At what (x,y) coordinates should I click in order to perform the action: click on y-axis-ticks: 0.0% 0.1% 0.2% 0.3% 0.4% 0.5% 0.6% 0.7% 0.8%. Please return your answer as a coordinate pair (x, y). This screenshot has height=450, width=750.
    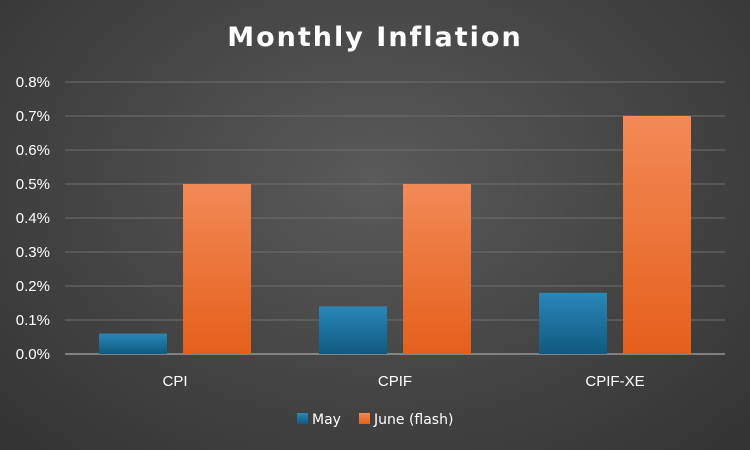
    Looking at the image, I should click on (33, 218).